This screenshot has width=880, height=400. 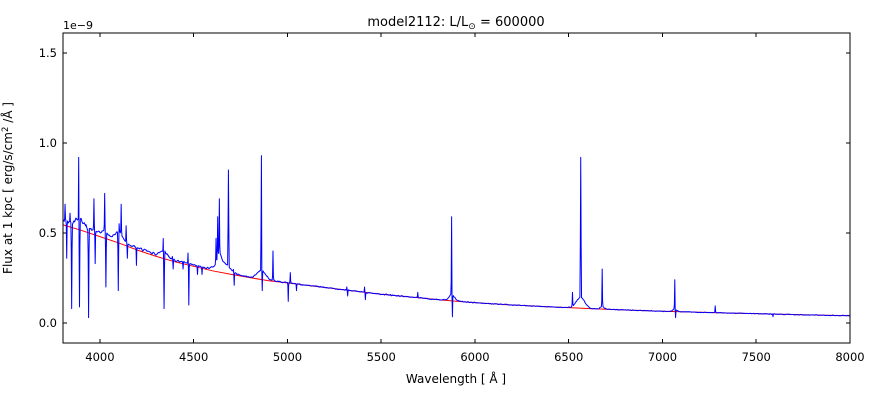 What do you see at coordinates (474, 357) in the screenshot?
I see `x-tick-label: 6000` at bounding box center [474, 357].